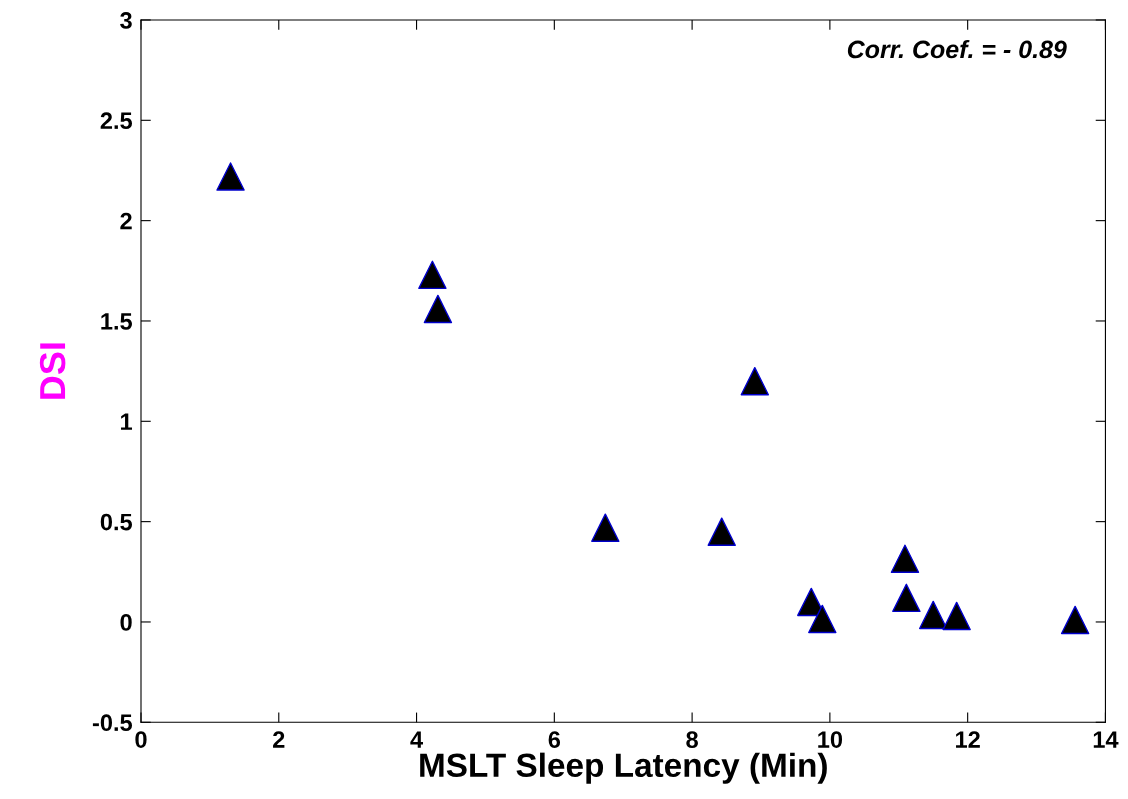 The width and height of the screenshot is (1128, 799). What do you see at coordinates (126, 20) in the screenshot?
I see `y-tick-label: 3` at bounding box center [126, 20].